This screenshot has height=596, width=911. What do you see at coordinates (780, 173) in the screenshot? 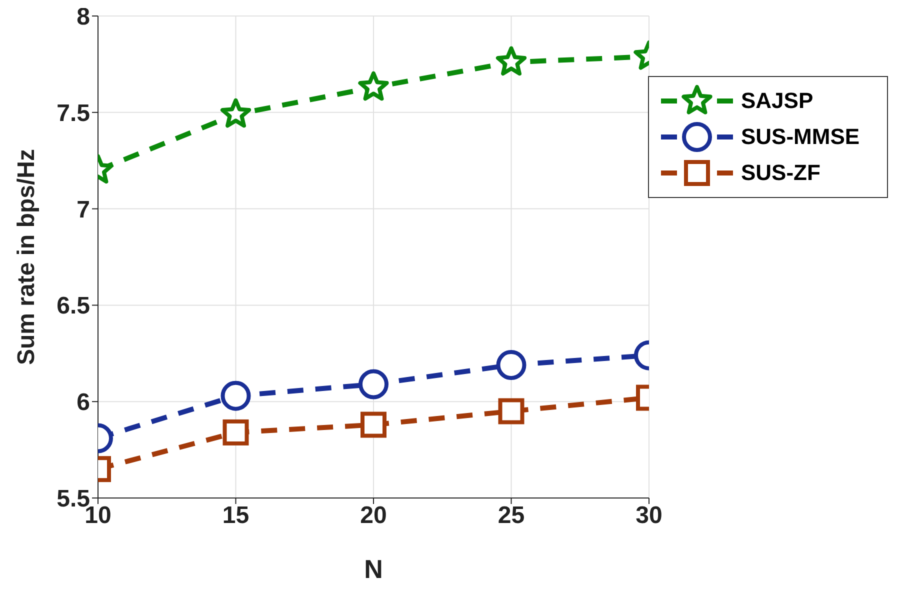
I see `legend-label: SUS-ZF` at bounding box center [780, 173].